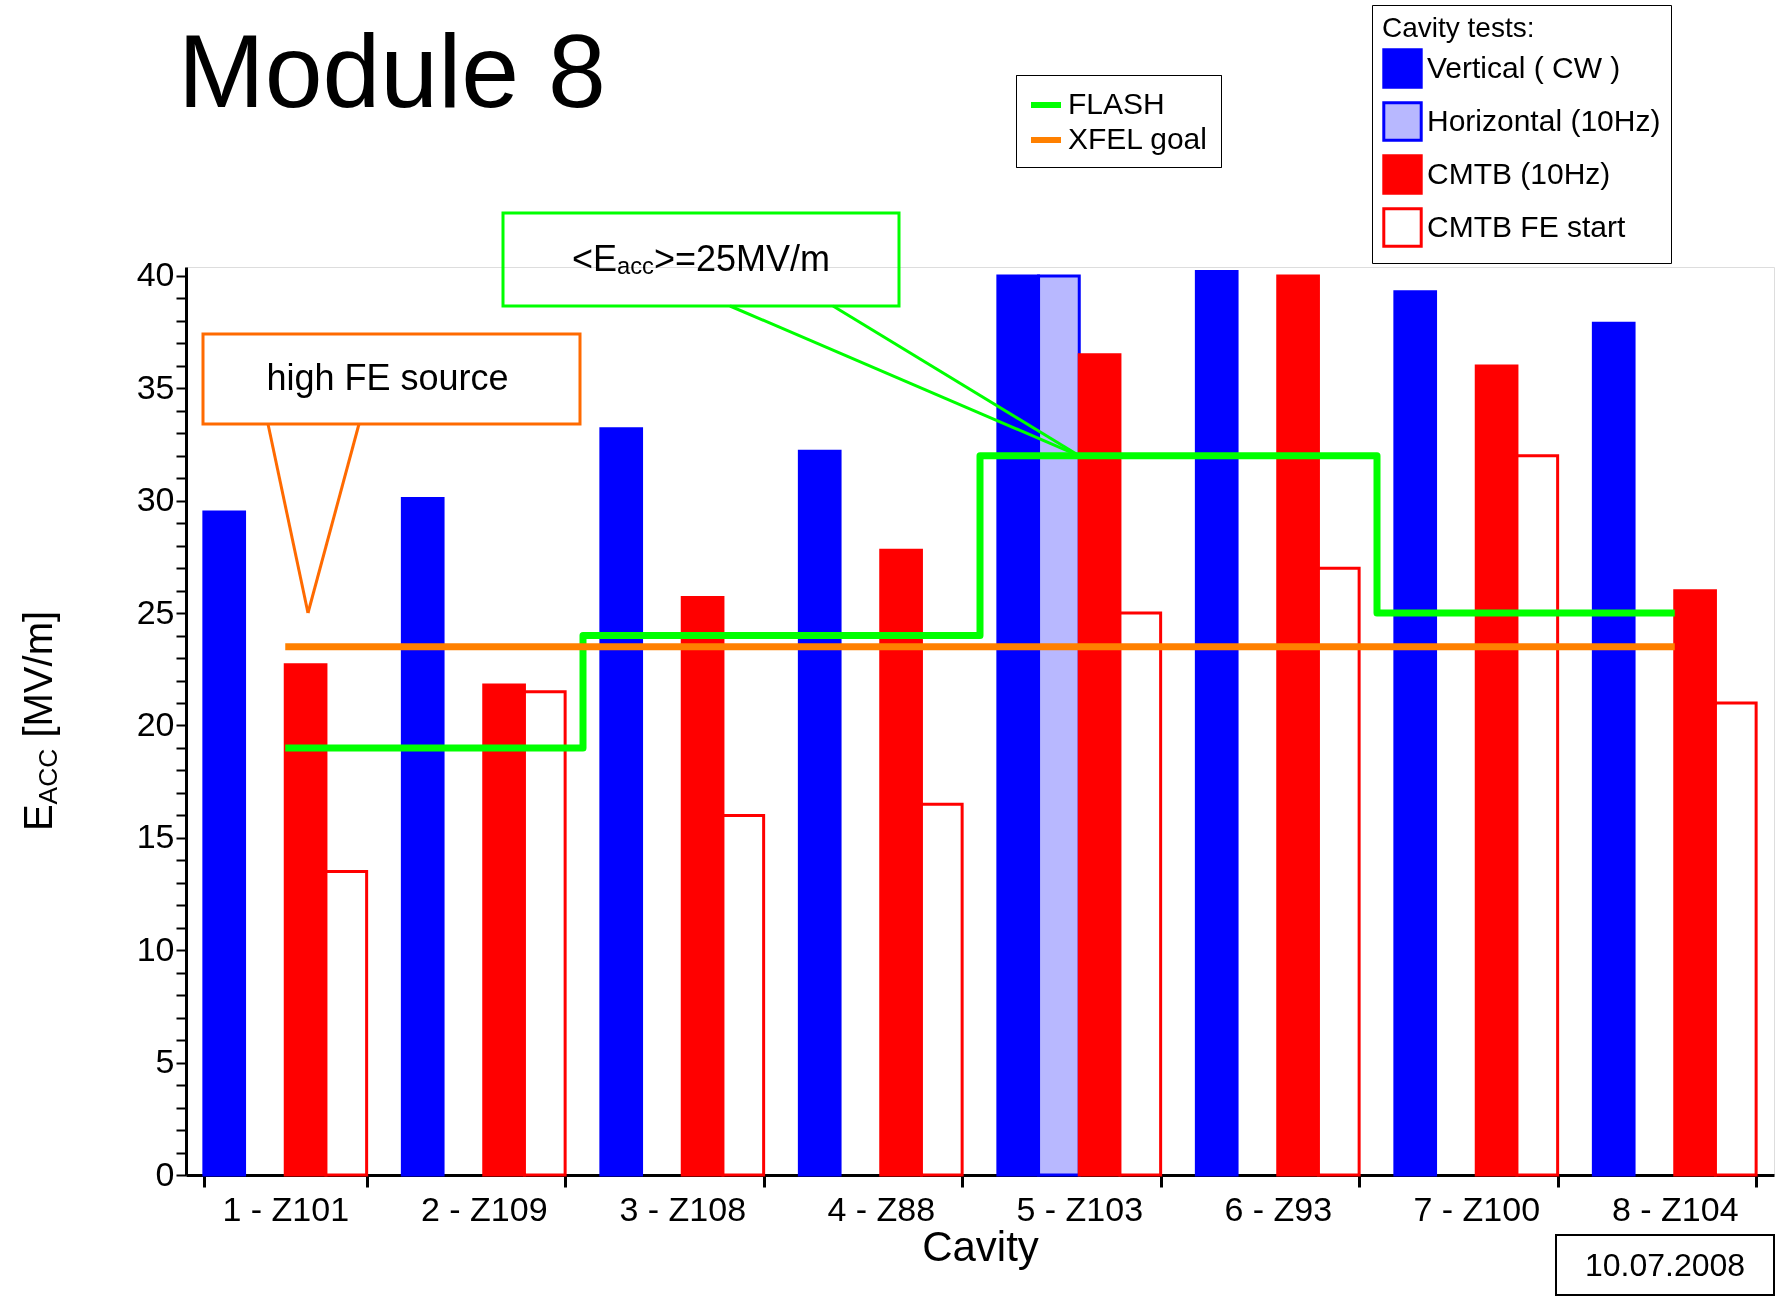 Image resolution: width=1789 pixels, height=1304 pixels. Describe the element at coordinates (1544, 120) in the screenshot. I see `legend-label: Horizontal (10Hz)` at that location.